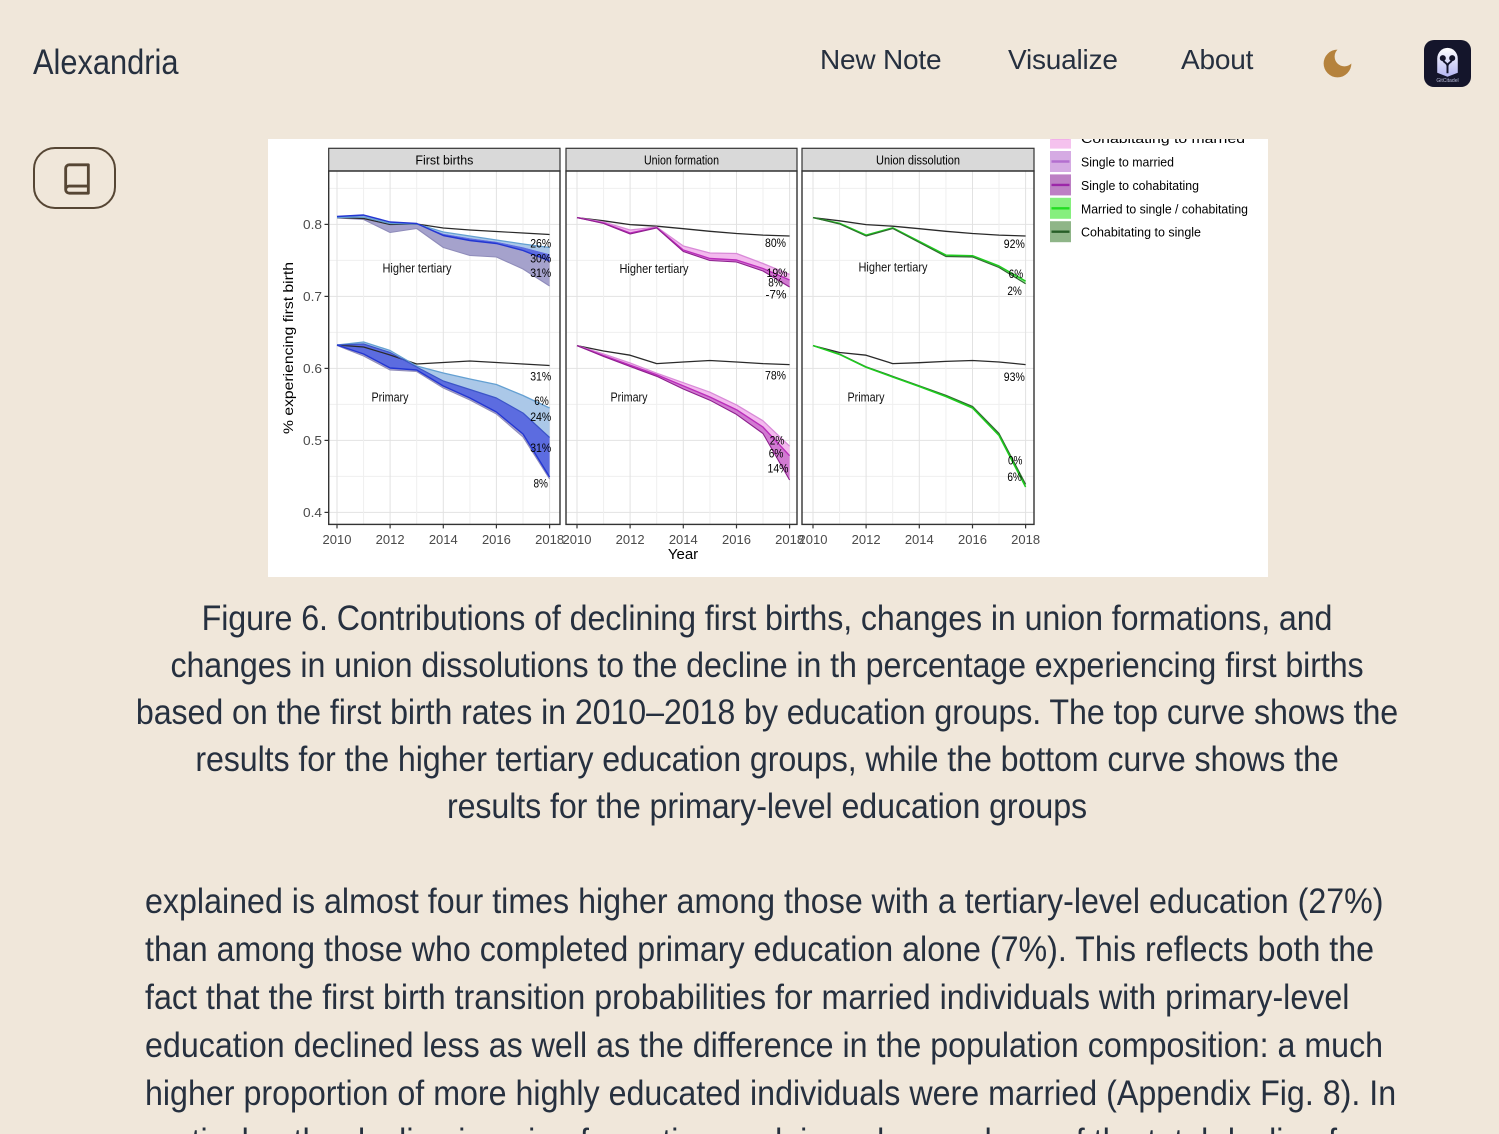 Image resolution: width=1499 pixels, height=1134 pixels. What do you see at coordinates (444, 160) in the screenshot?
I see `svg-text: First births` at bounding box center [444, 160].